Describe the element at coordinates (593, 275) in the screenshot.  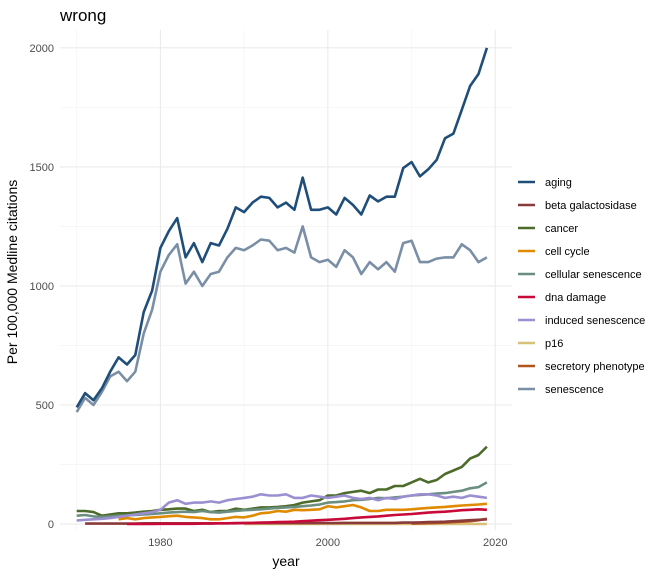
I see `legend-label-cellular-senescence: cellular senescence` at that location.